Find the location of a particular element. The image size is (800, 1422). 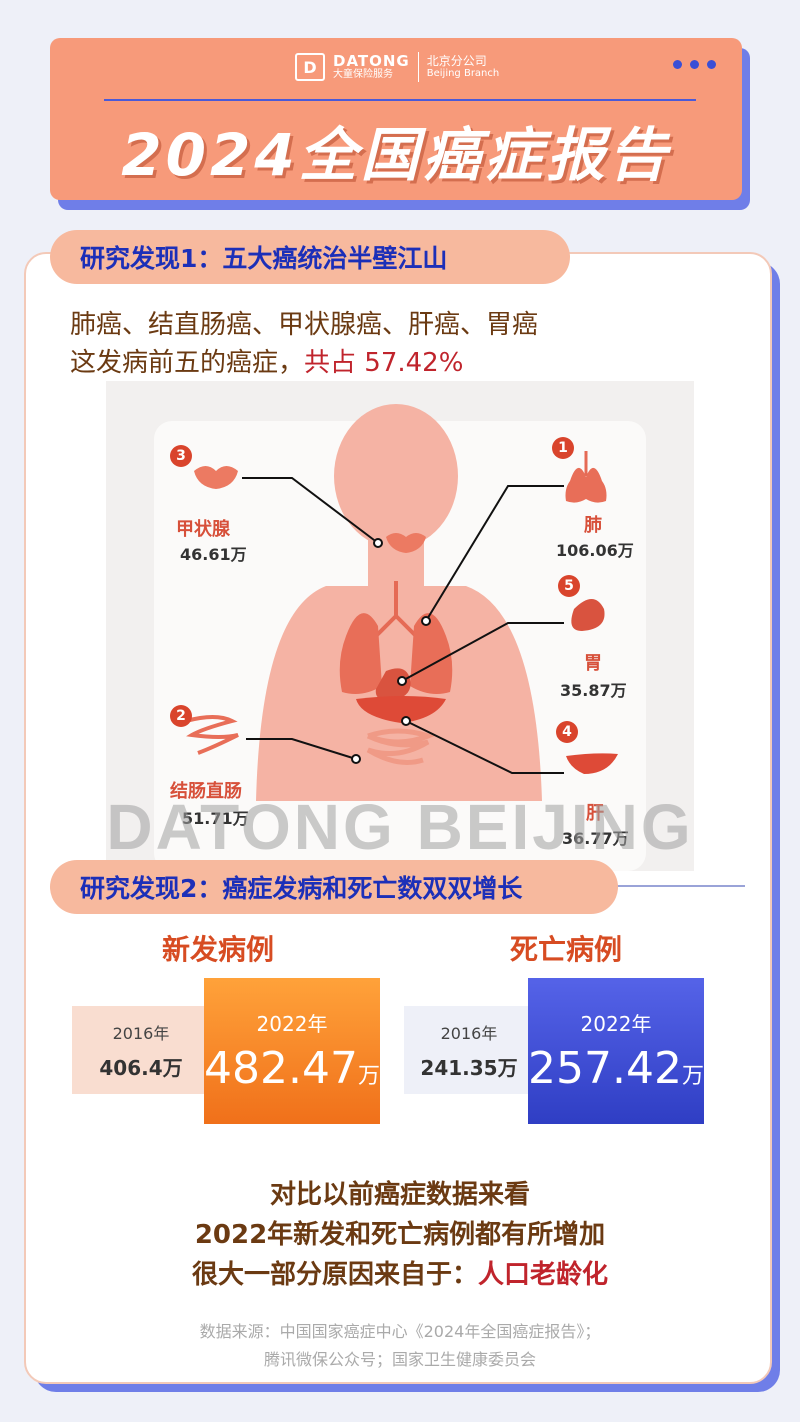

watermark-text: DATONG BEIJING is located at coordinates (400, 827).